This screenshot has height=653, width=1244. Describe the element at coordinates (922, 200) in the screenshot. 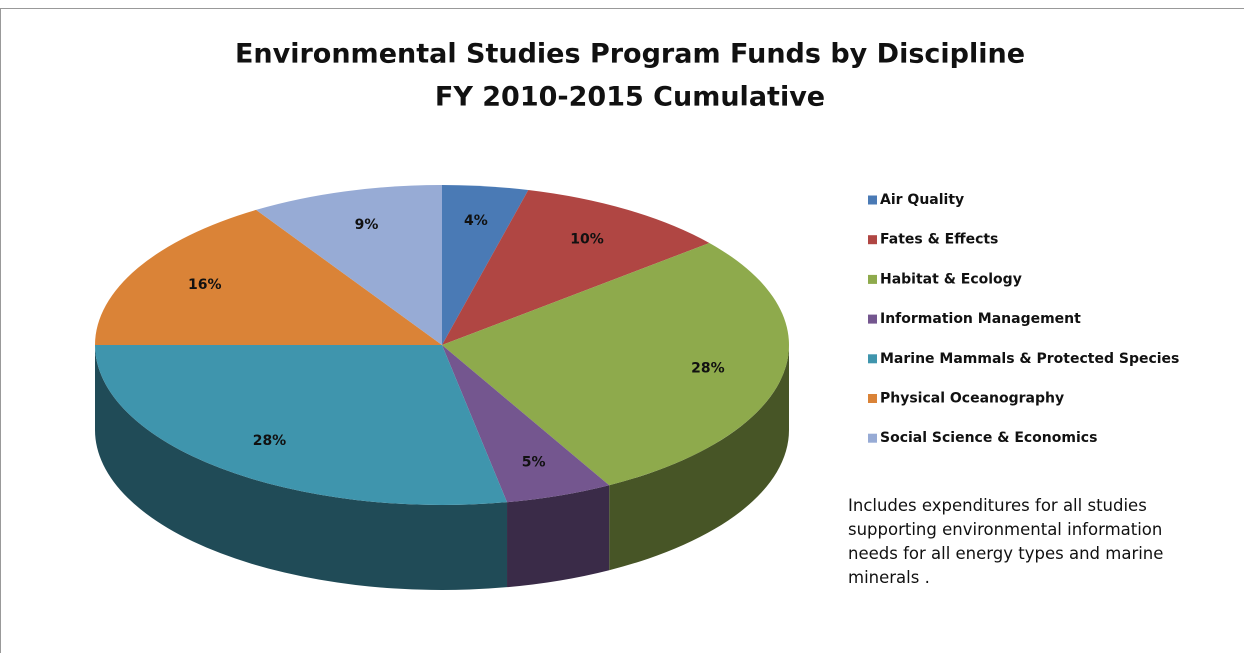

I see `legend-label: Air Quality` at that location.